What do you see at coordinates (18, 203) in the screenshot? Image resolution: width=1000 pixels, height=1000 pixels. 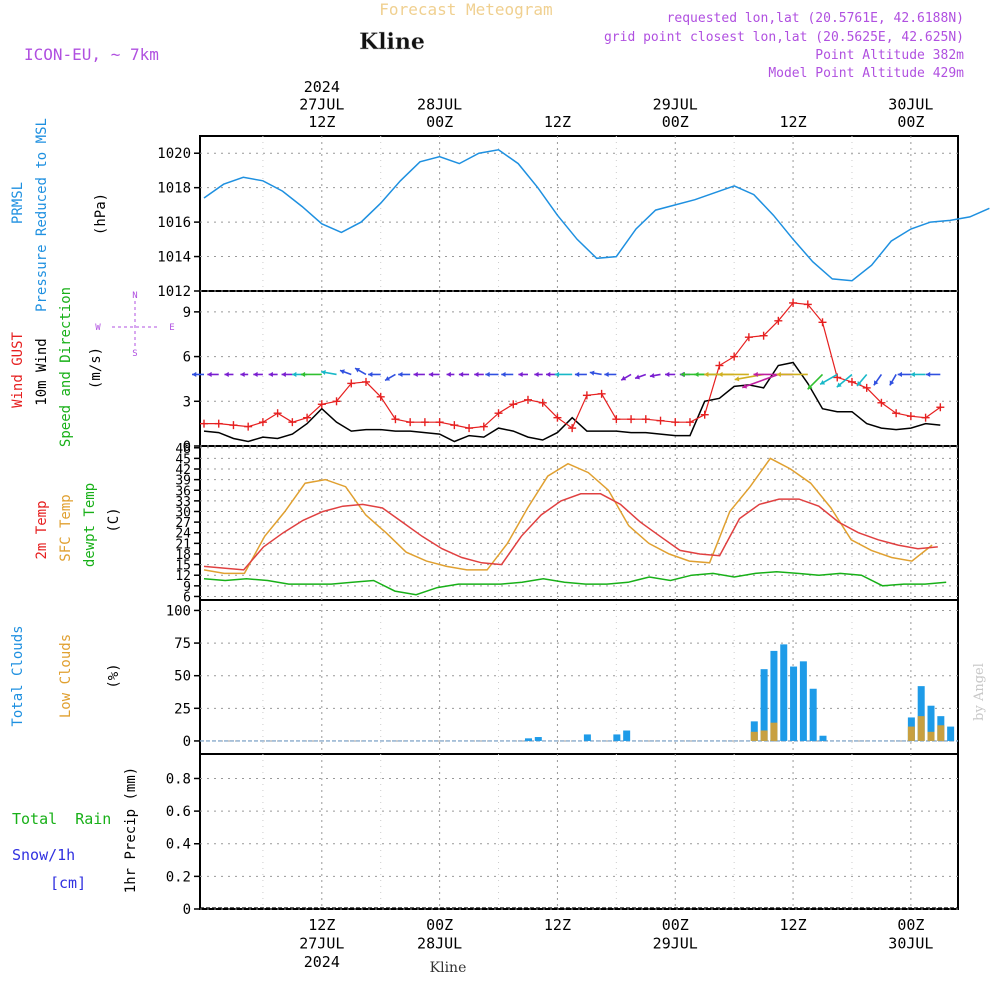 I see `prmsl-label: PRMSL` at bounding box center [18, 203].